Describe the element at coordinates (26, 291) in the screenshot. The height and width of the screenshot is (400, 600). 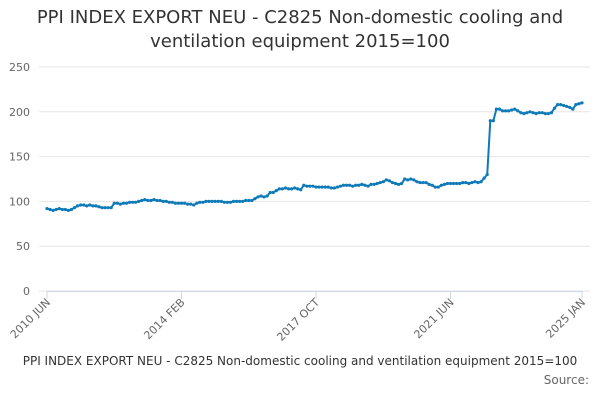
I see `y-tick-label: 0` at that location.